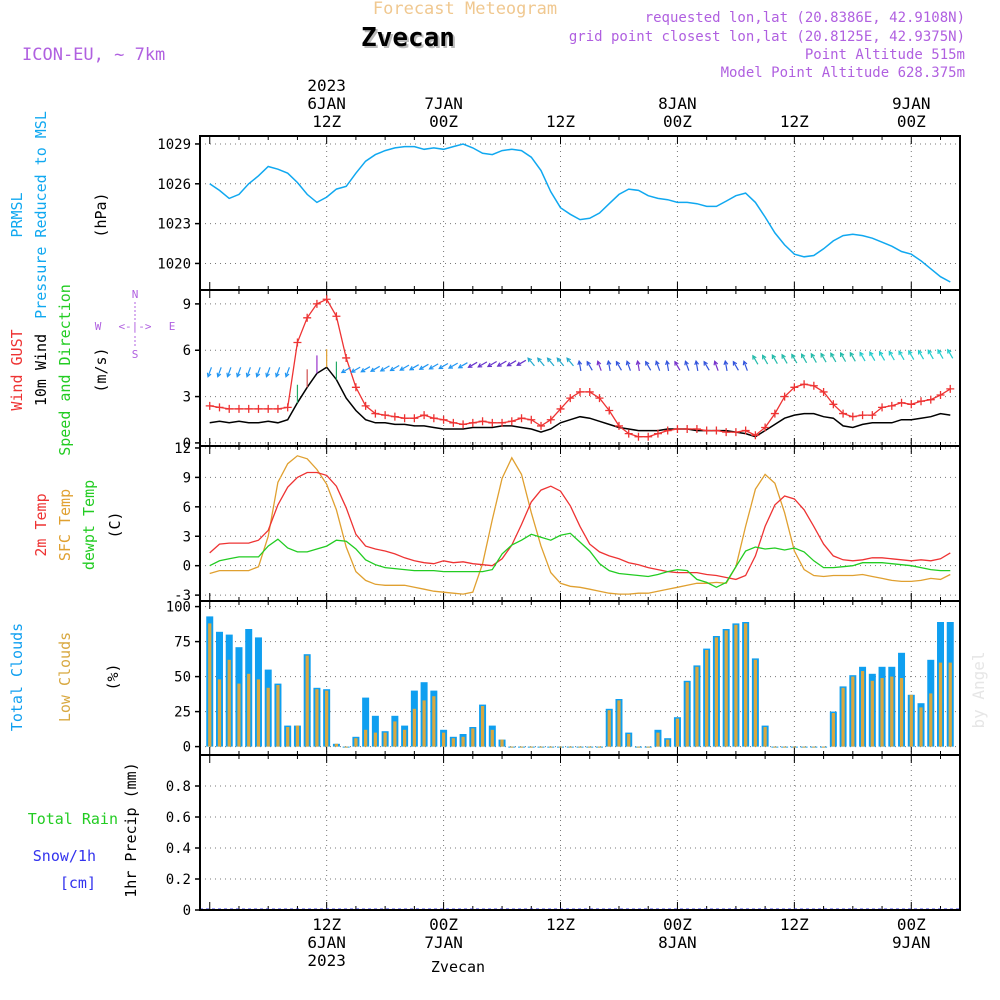  I want to click on temp-unit: (C), so click(115, 524).